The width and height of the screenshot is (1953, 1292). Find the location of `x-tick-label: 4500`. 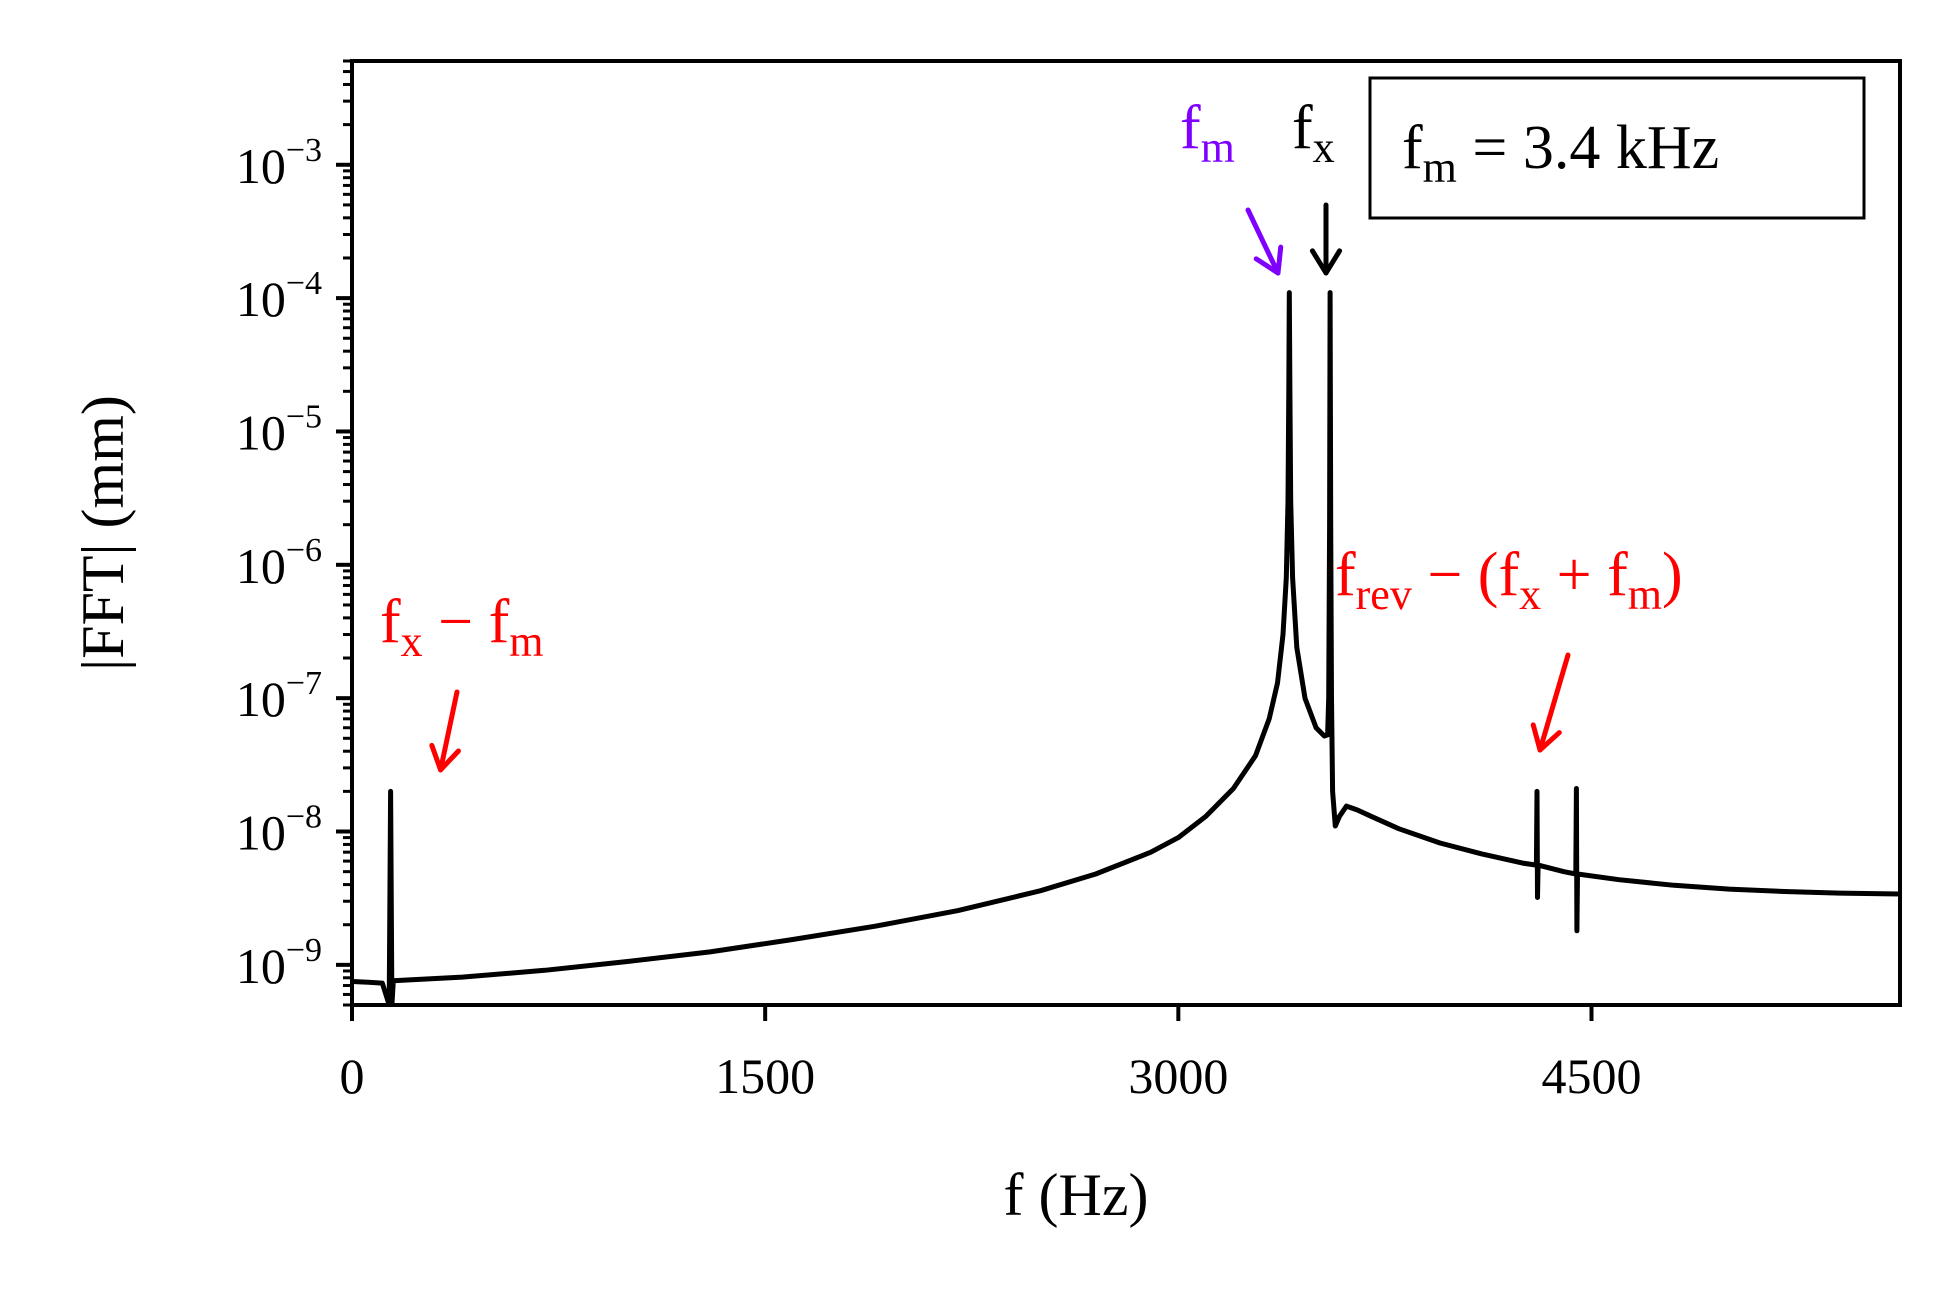

x-tick-label: 4500 is located at coordinates (1592, 1076).